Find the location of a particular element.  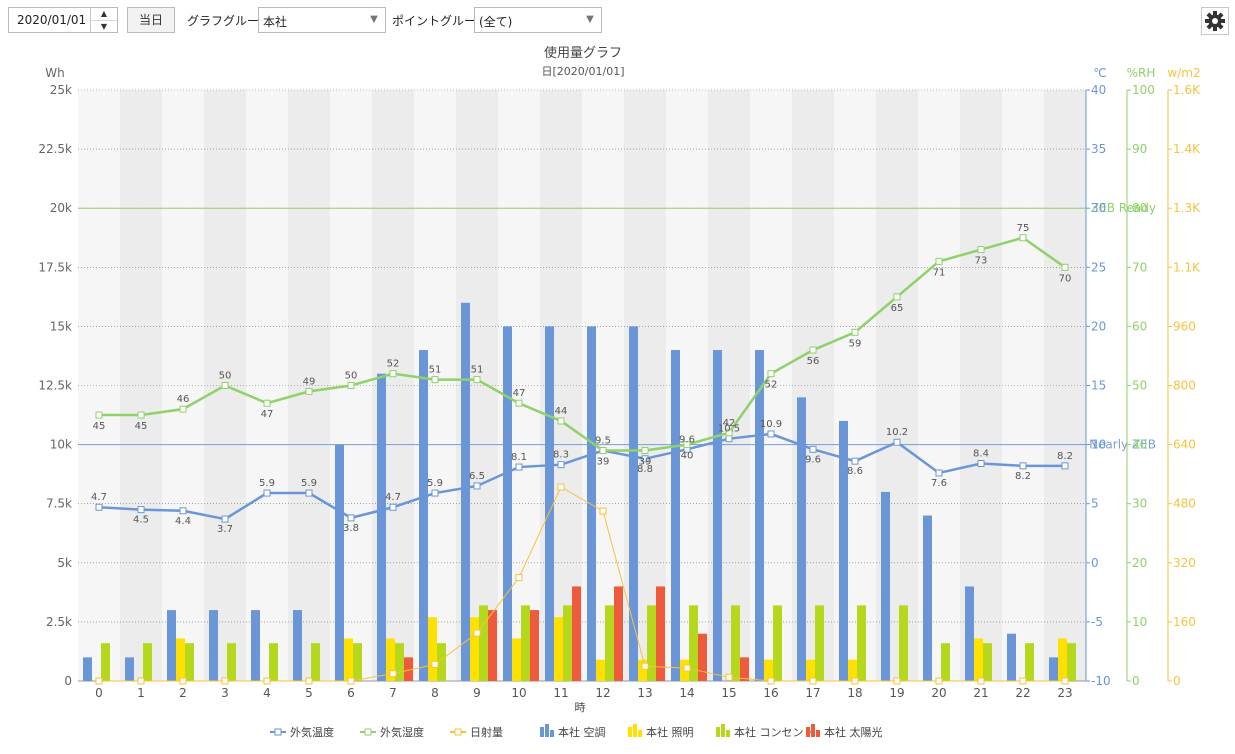

graph-group-select: 本社 ▼ is located at coordinates (322, 20).